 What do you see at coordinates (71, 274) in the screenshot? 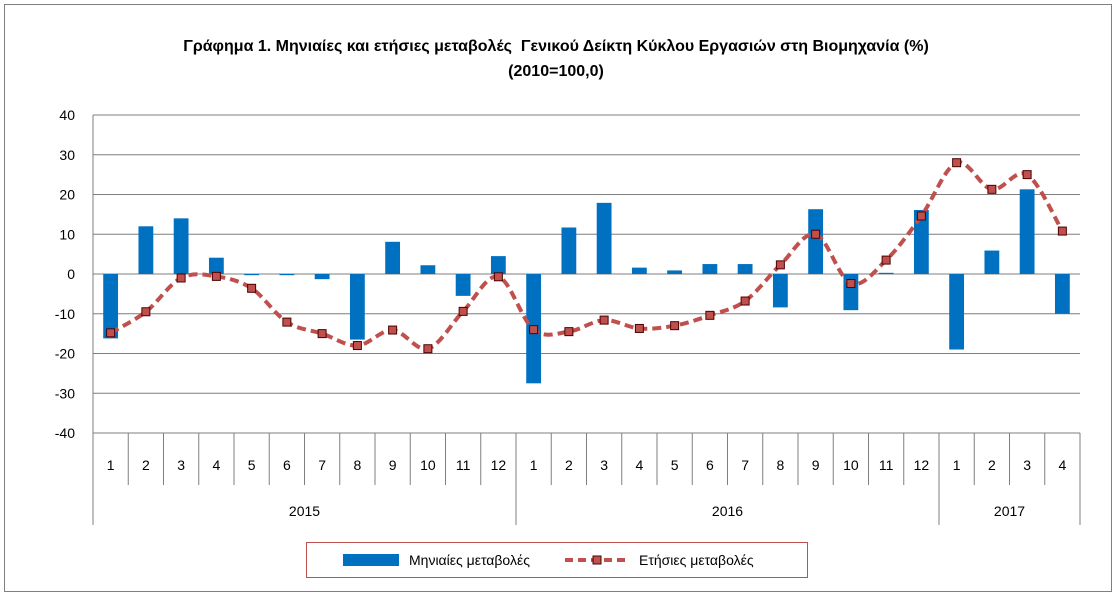
I see `y-tick-label: 0` at bounding box center [71, 274].